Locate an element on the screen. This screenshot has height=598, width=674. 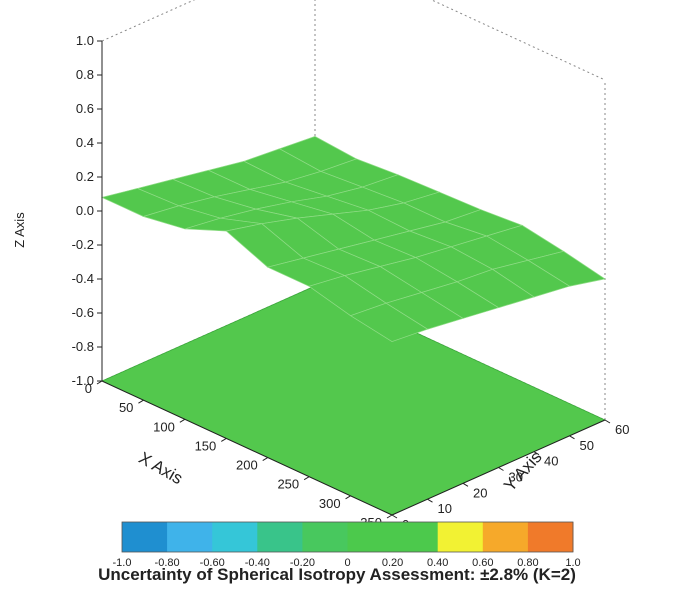
colorbar-label: 0.20 is located at coordinates (392, 563).